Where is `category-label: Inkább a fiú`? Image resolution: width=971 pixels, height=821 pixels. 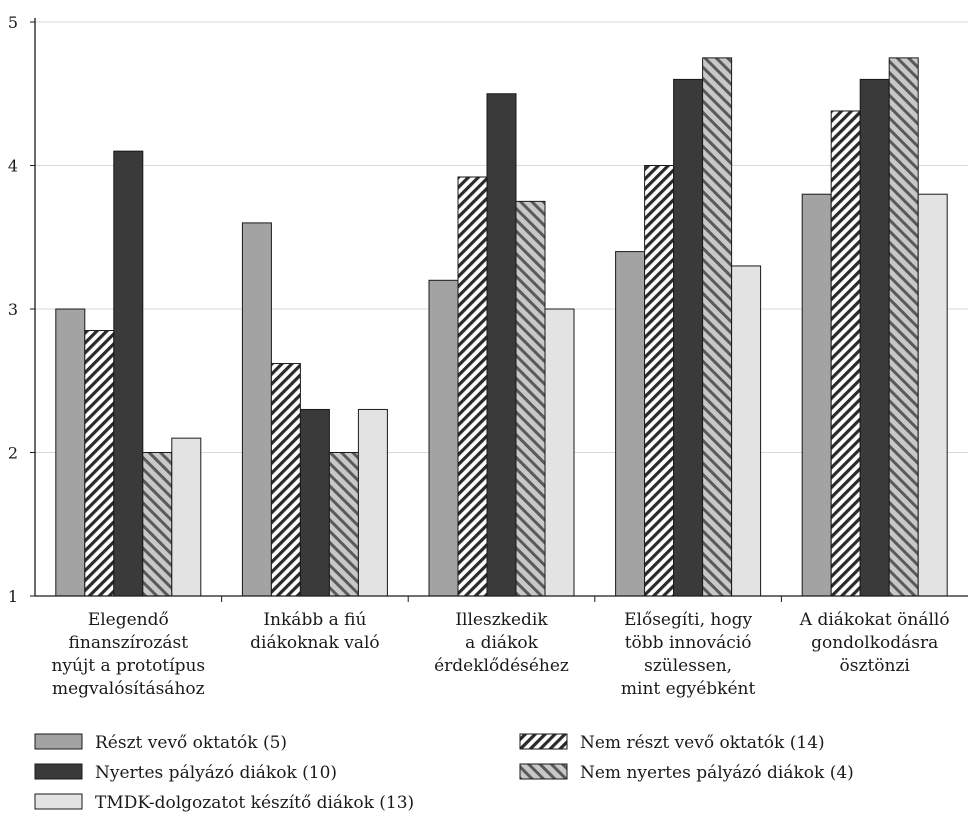
category-label: Inkább a fiú is located at coordinates (314, 620).